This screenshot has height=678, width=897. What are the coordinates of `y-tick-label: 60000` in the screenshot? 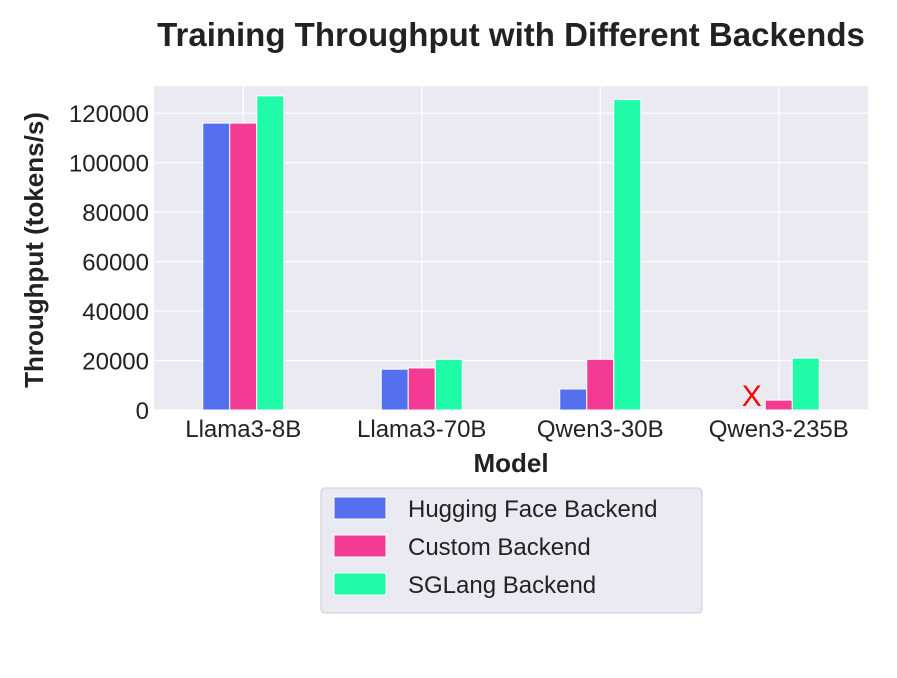 It's located at (115, 263).